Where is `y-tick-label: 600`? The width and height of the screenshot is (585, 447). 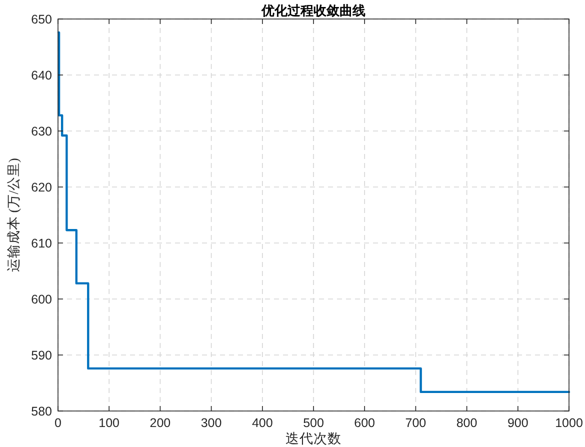 y-tick-label: 600 is located at coordinates (41, 299).